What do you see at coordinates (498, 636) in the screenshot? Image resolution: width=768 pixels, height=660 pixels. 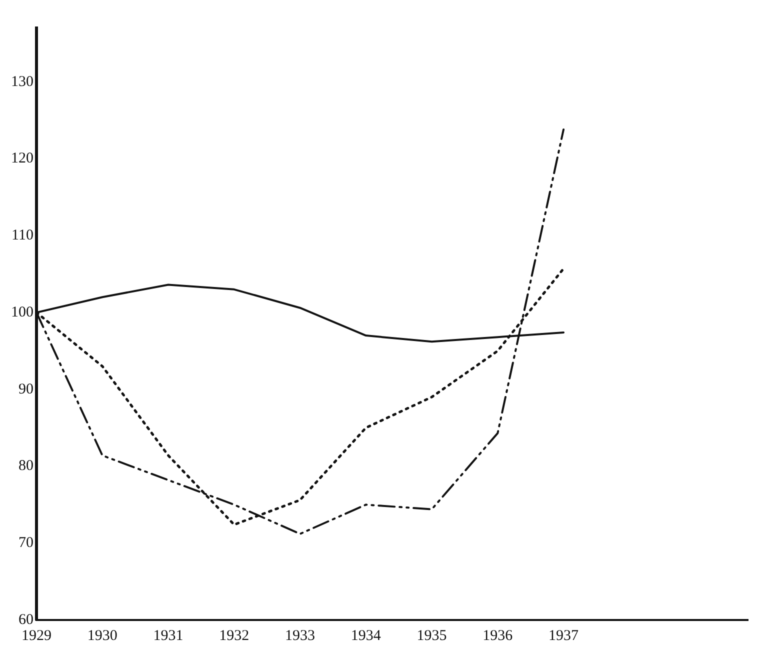 I see `x-tick-label: 1936` at bounding box center [498, 636].